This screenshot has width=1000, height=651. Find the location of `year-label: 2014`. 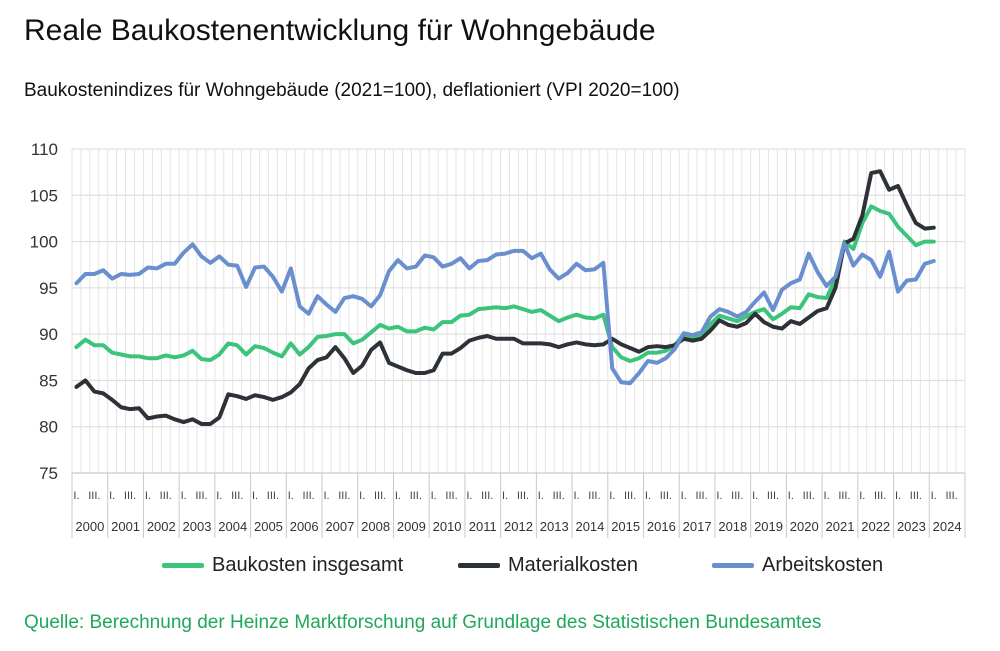

year-label: 2014 is located at coordinates (589, 526).